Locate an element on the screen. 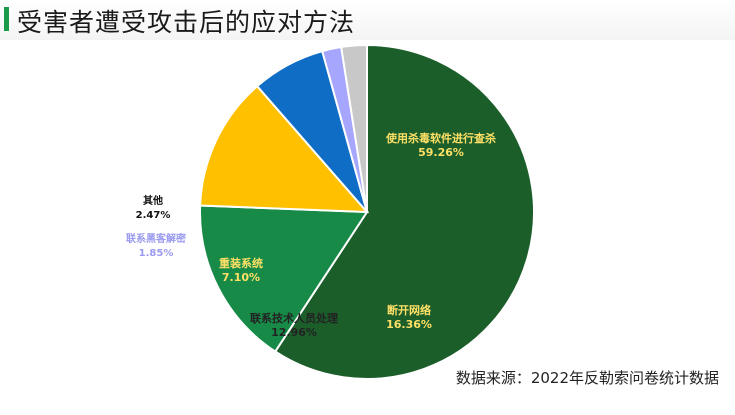 The image size is (735, 415). slice-label: 联系技术人员处理 is located at coordinates (294, 318).